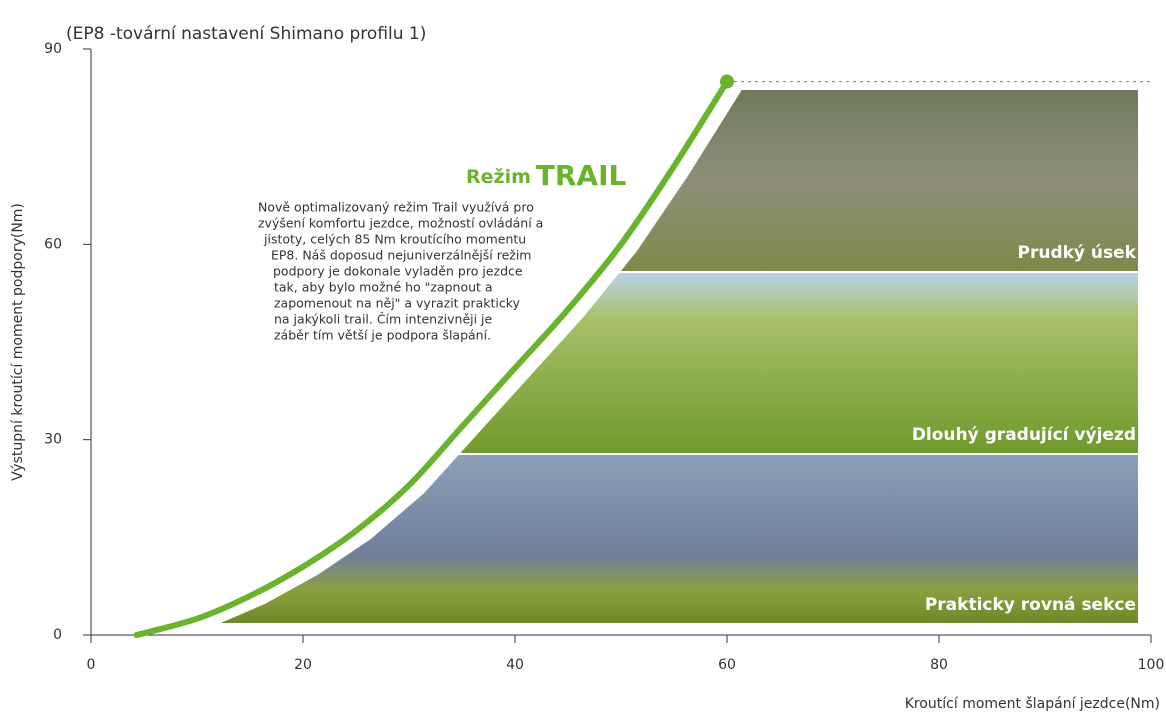  What do you see at coordinates (1077, 253) in the screenshot?
I see `photo-label: Prudký úsek` at bounding box center [1077, 253].